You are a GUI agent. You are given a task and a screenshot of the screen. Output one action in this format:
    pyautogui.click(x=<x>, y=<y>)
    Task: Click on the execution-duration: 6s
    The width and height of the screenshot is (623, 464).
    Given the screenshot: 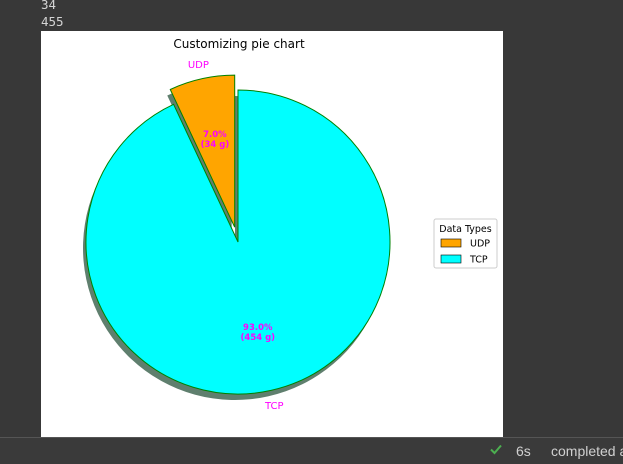 What is the action you would take?
    pyautogui.click(x=523, y=451)
    